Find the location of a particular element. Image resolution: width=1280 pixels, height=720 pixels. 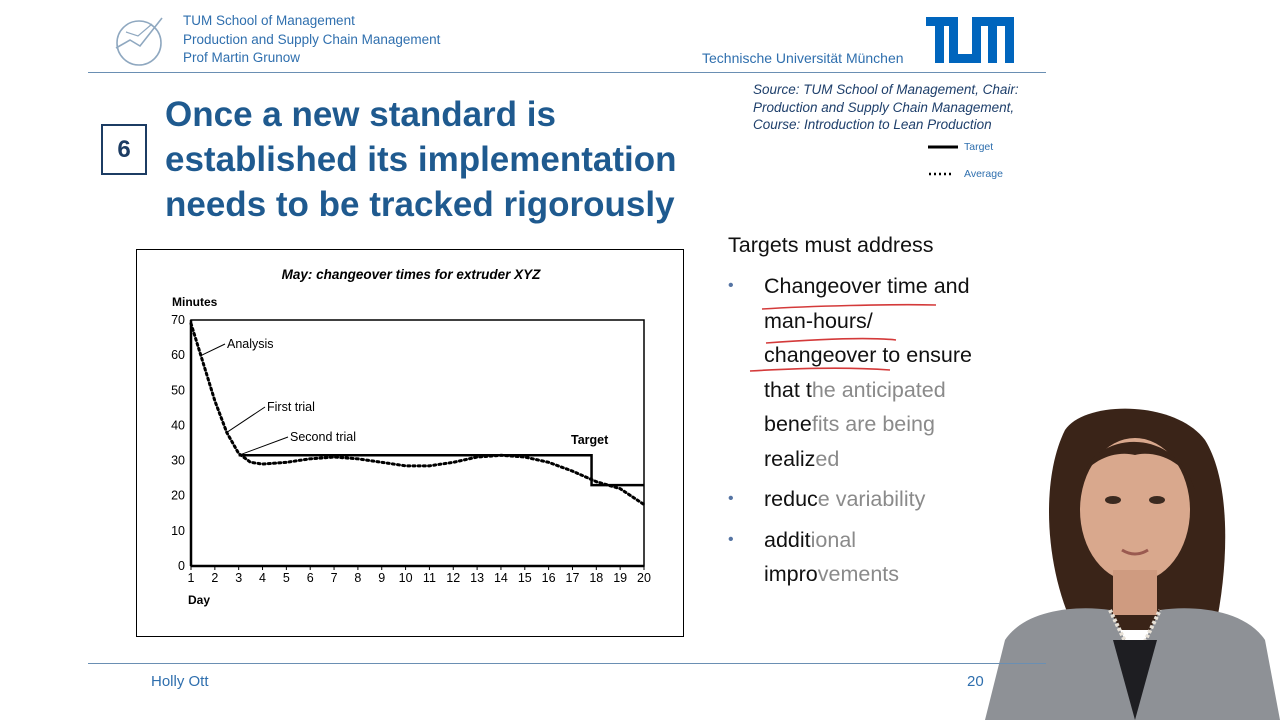

bullet-line: changeover to ensure is located at coordinates (868, 355).